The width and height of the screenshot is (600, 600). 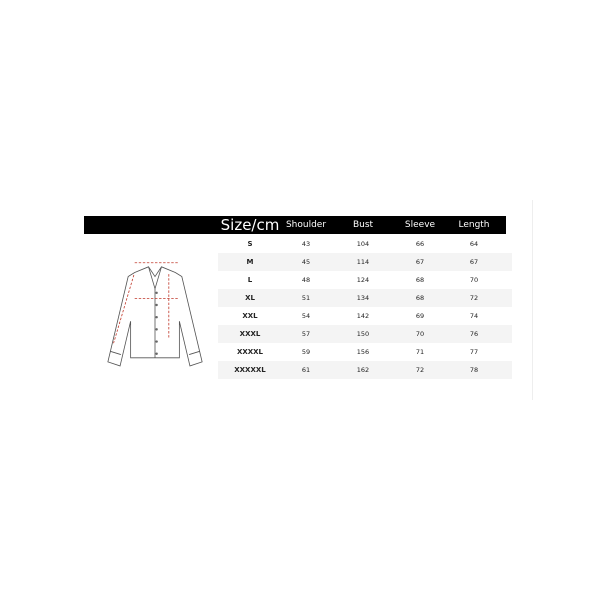 What do you see at coordinates (474, 225) in the screenshot?
I see `header-length: Length` at bounding box center [474, 225].